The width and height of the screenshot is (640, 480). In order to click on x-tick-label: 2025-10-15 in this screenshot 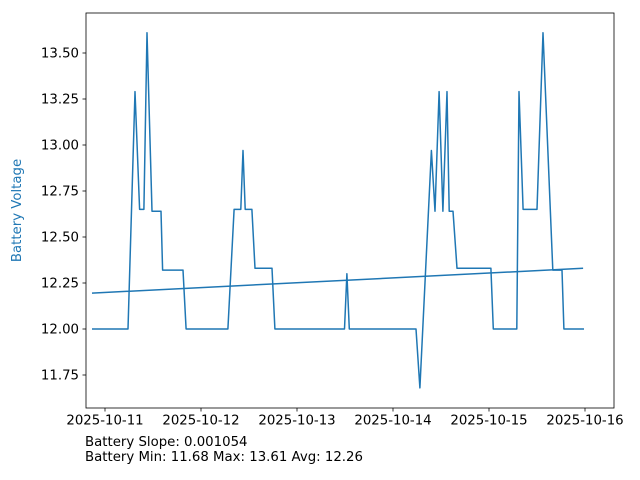, I will do `click(488, 421)`.